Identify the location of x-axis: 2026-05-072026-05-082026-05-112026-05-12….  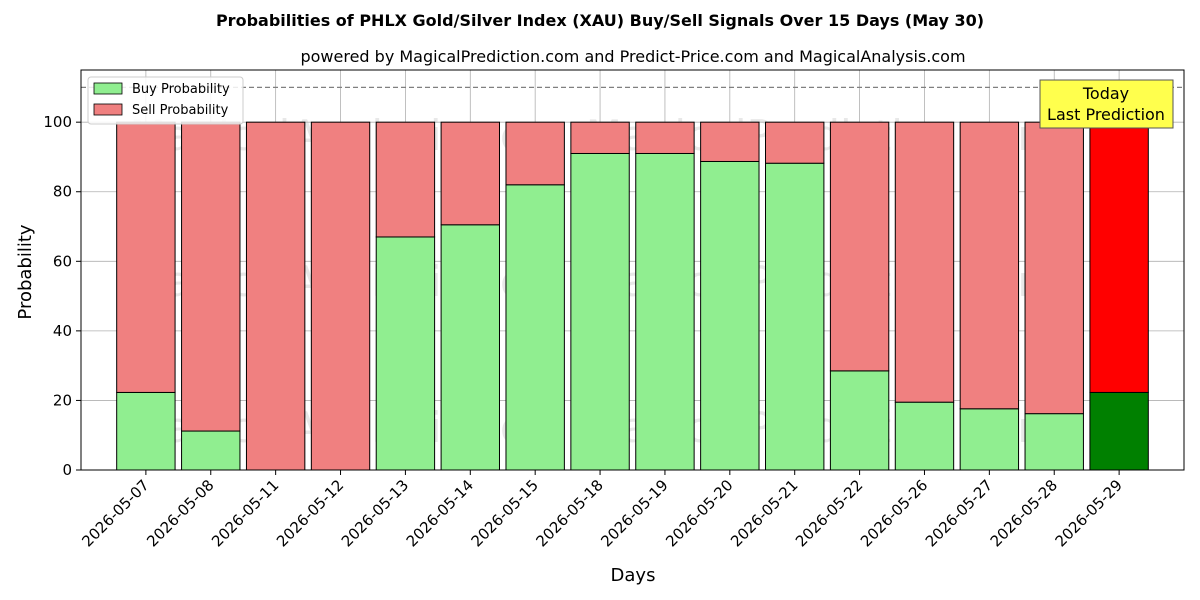
(602, 510).